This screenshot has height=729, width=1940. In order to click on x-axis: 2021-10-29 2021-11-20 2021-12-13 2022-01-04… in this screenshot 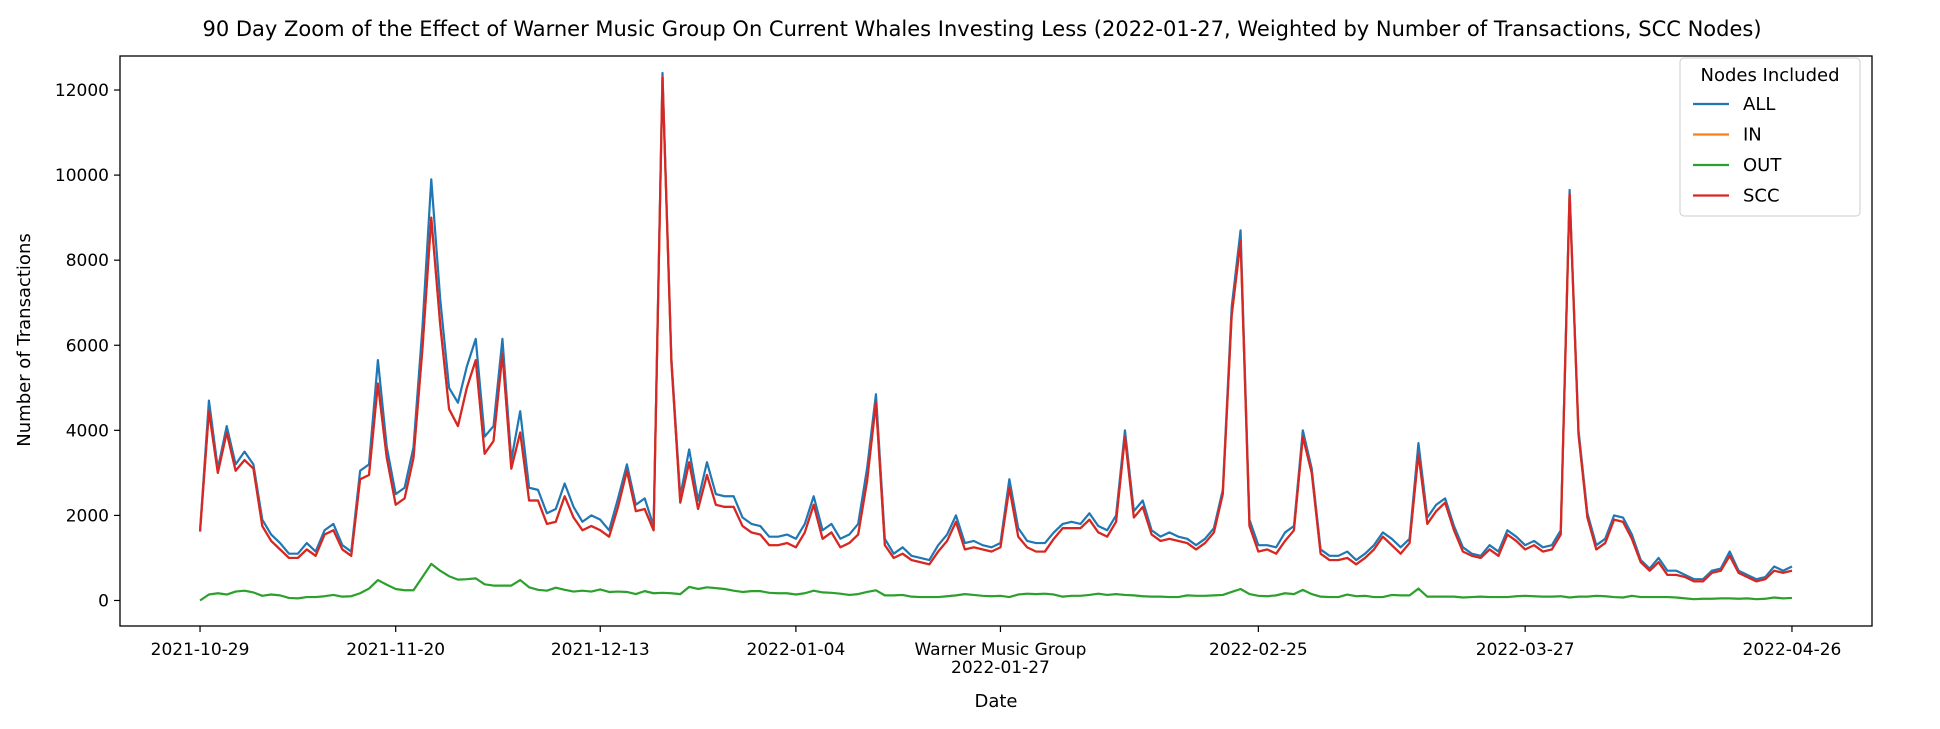, I will do `click(996, 652)`.